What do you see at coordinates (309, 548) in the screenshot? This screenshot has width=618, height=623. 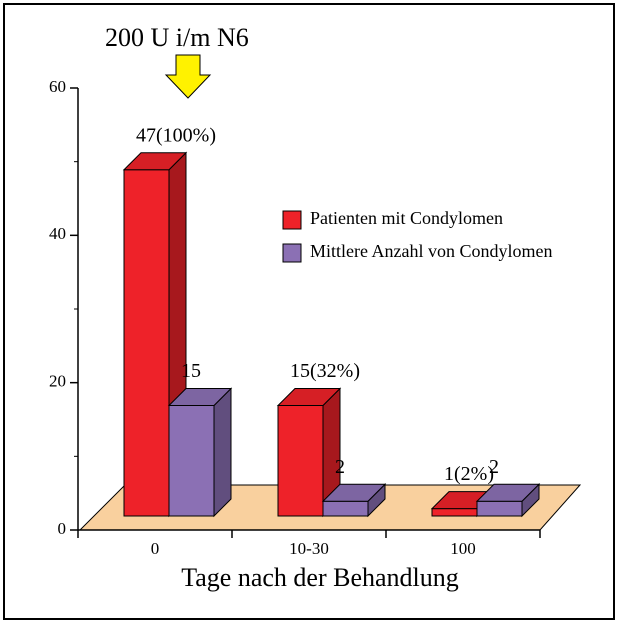 I see `x-tick-label: 10-30` at bounding box center [309, 548].